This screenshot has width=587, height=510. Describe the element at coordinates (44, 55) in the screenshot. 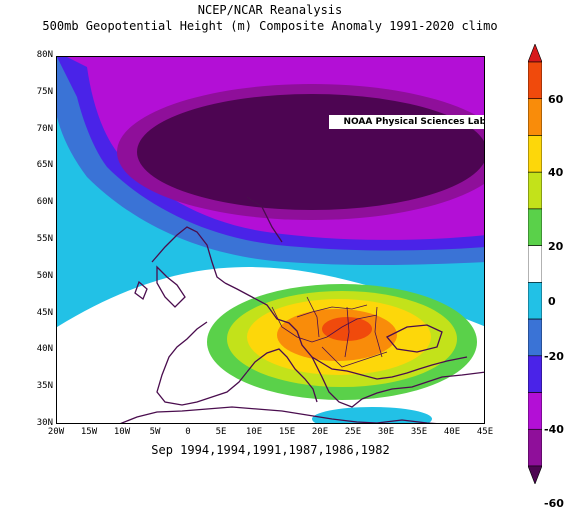

I see `lat-tick-label: 80N` at that location.